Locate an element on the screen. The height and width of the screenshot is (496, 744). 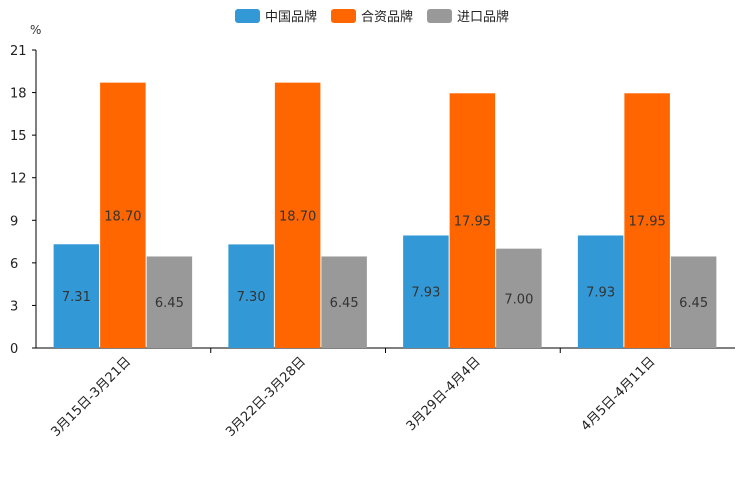
legend-swatch-imported is located at coordinates (439, 15).